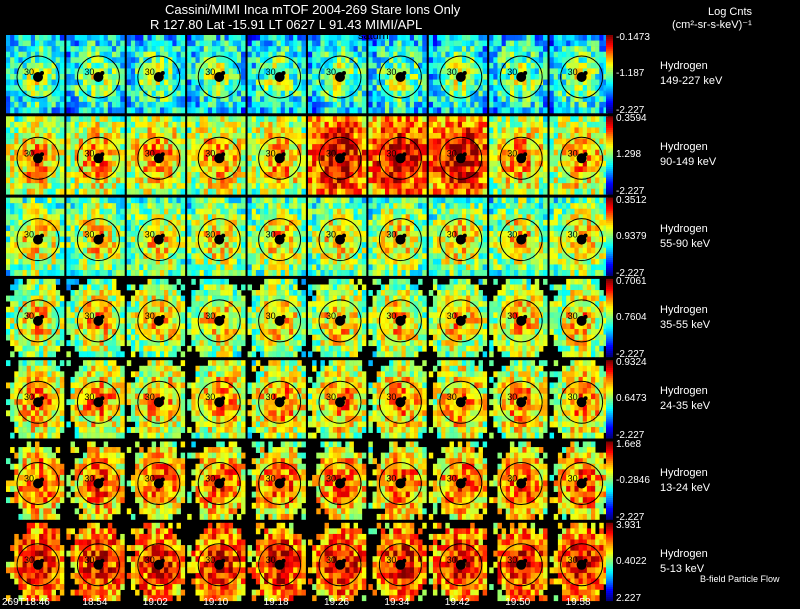 This screenshot has height=609, width=800. I want to click on colorbar-tick-label: -1.187, so click(630, 73).